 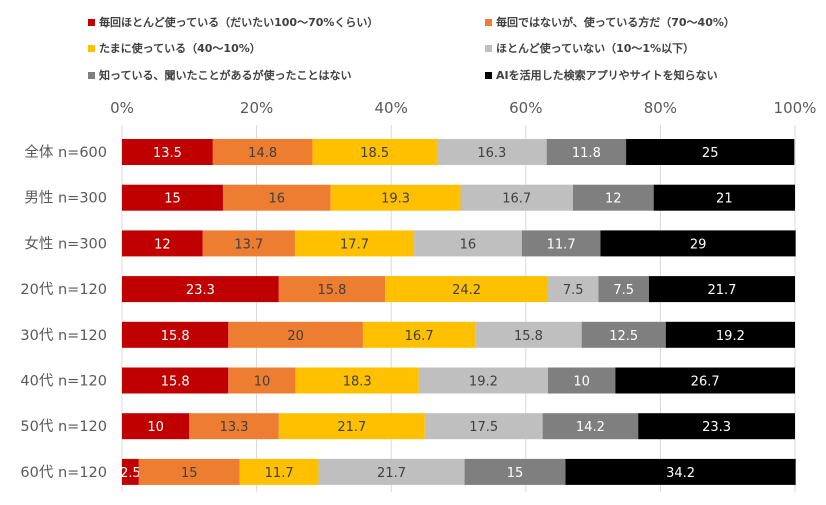 What do you see at coordinates (795, 108) in the screenshot?
I see `x-tick-label: 100%` at bounding box center [795, 108].